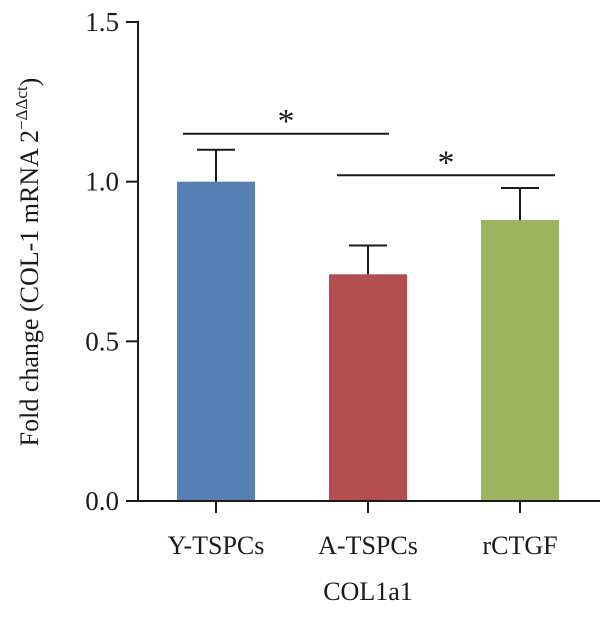  Describe the element at coordinates (102, 22) in the screenshot. I see `y-tick-label: 1.5` at that location.